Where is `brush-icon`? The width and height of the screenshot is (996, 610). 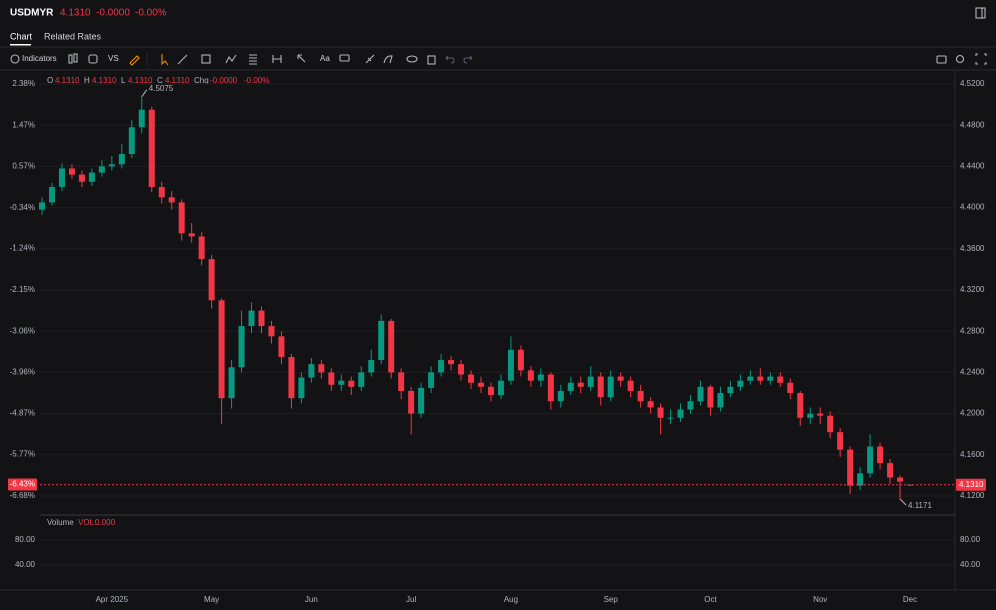 brush-icon is located at coordinates (134, 60).